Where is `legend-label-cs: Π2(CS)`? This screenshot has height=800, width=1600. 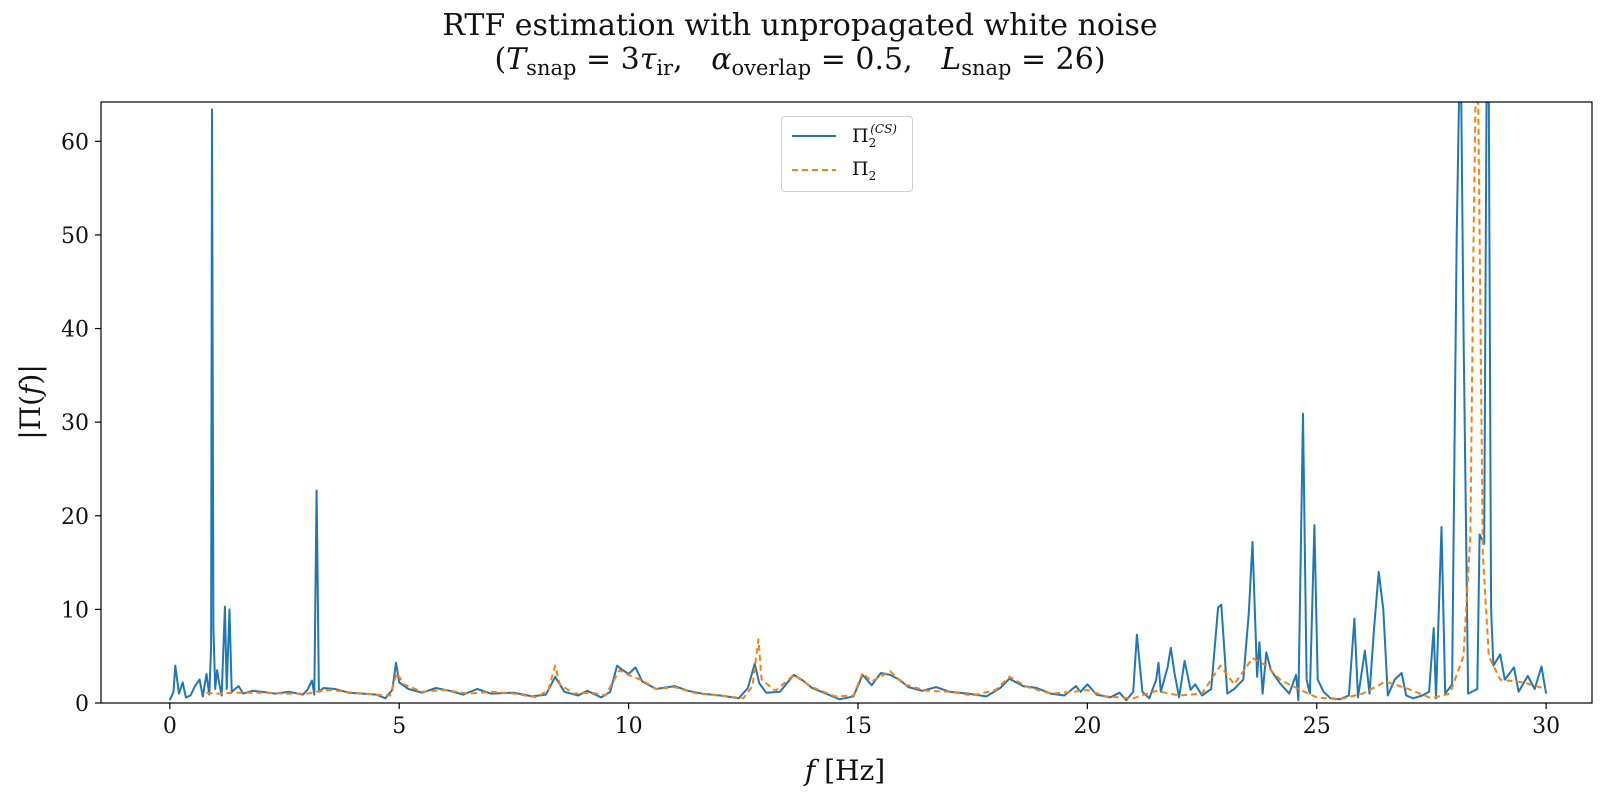
legend-label-cs: Π2(CS) is located at coordinates (874, 136).